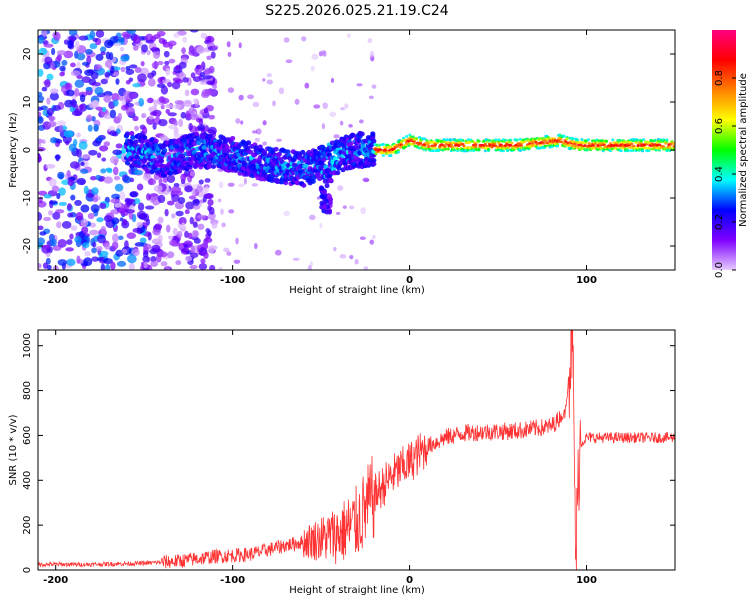  What do you see at coordinates (232, 580) in the screenshot?
I see `snr-x-tick-label: -100` at bounding box center [232, 580].